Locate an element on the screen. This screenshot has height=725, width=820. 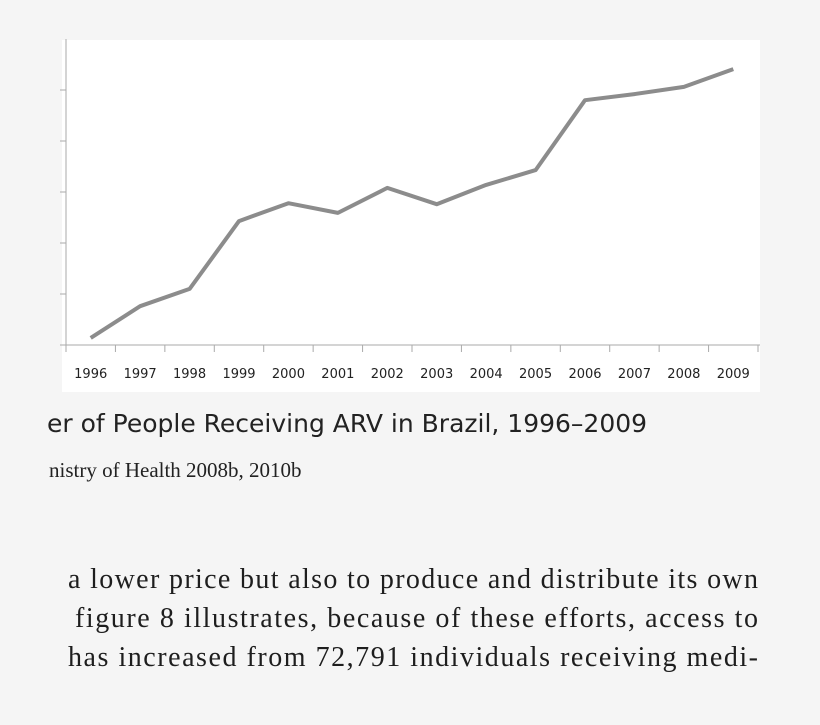
x-tick-label: 2006 is located at coordinates (584, 374).